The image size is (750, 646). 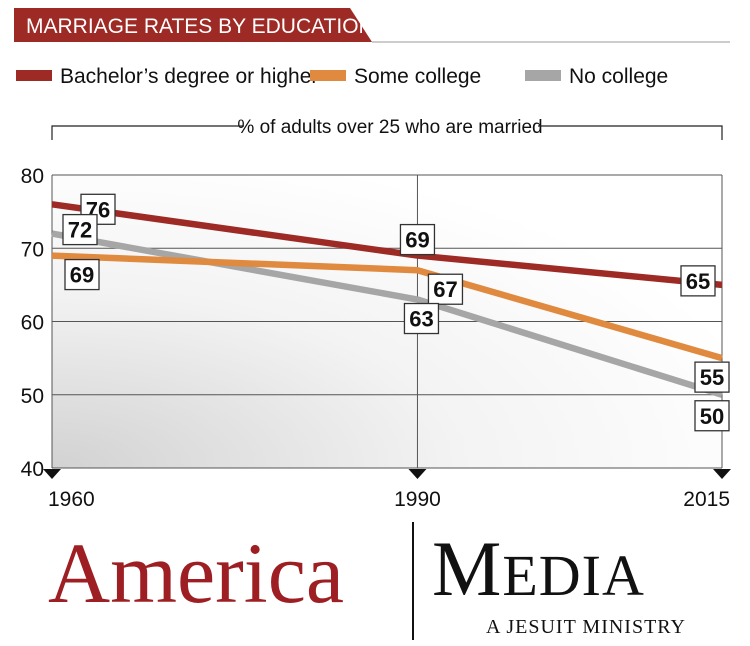 I want to click on y-tick-label-50: 50, so click(x=32, y=396).